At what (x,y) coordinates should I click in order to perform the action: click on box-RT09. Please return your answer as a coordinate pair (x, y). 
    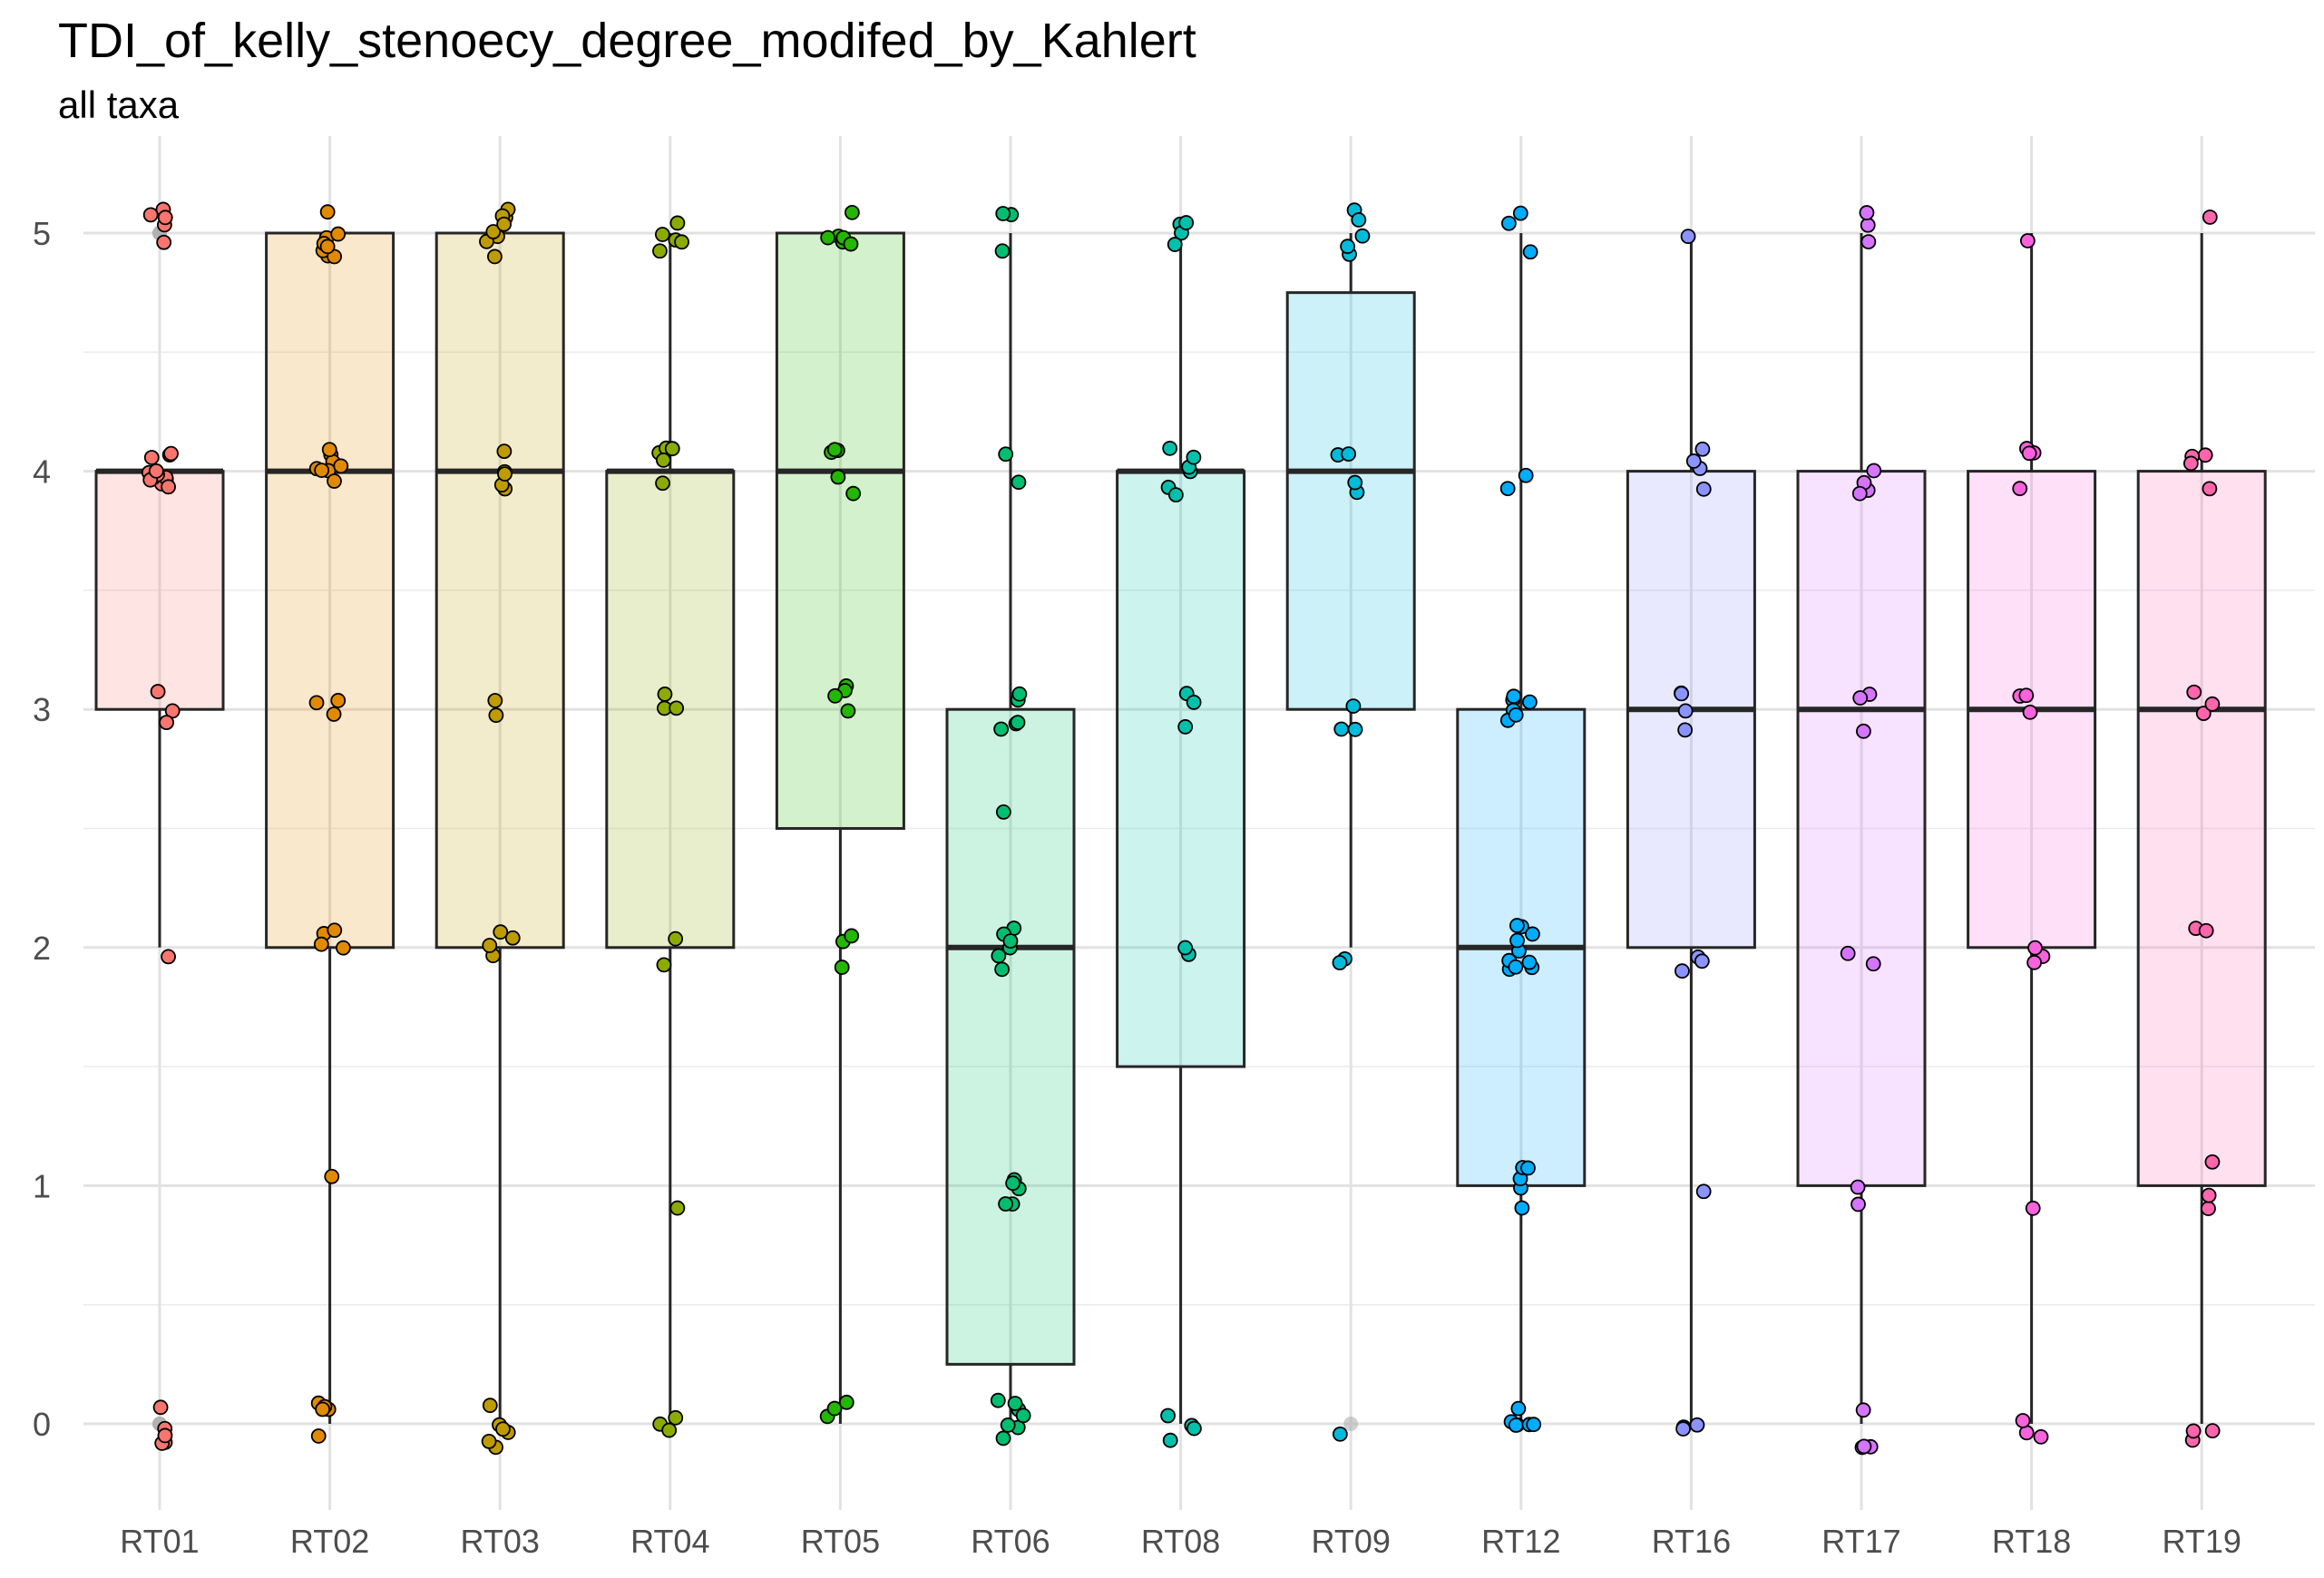
    Looking at the image, I should click on (1350, 501).